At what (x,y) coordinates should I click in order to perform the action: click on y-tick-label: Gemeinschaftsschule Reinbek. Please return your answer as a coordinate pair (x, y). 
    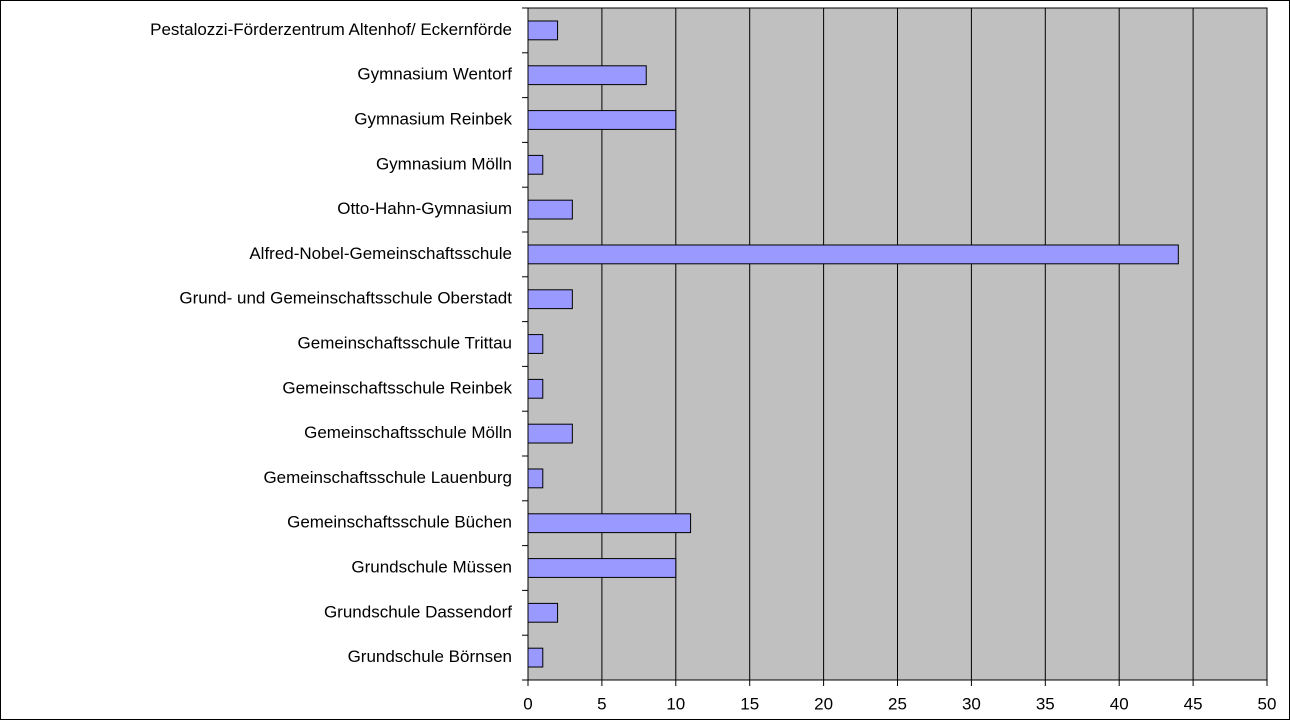
    Looking at the image, I should click on (397, 387).